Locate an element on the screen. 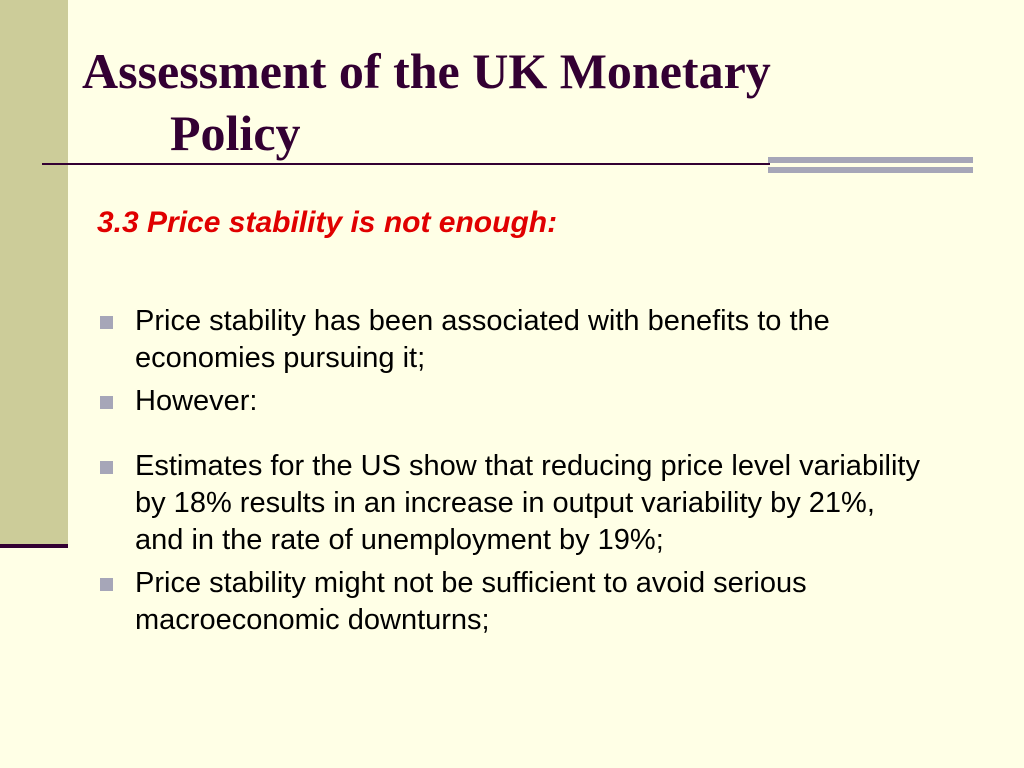 The height and width of the screenshot is (768, 1024). title-divider-line is located at coordinates (406, 164).